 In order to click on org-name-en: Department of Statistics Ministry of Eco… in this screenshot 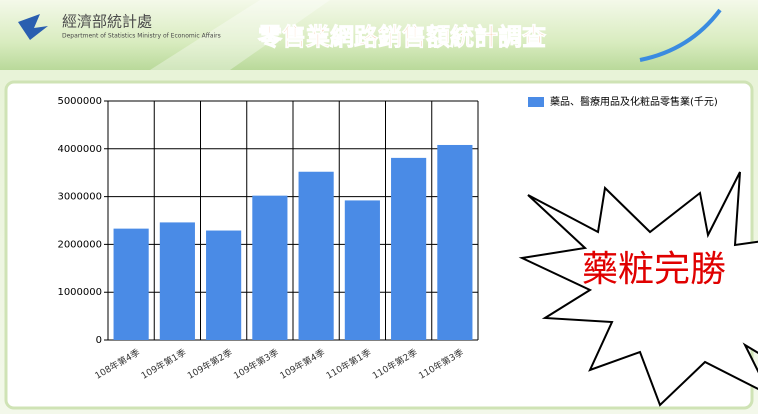, I will do `click(141, 36)`.